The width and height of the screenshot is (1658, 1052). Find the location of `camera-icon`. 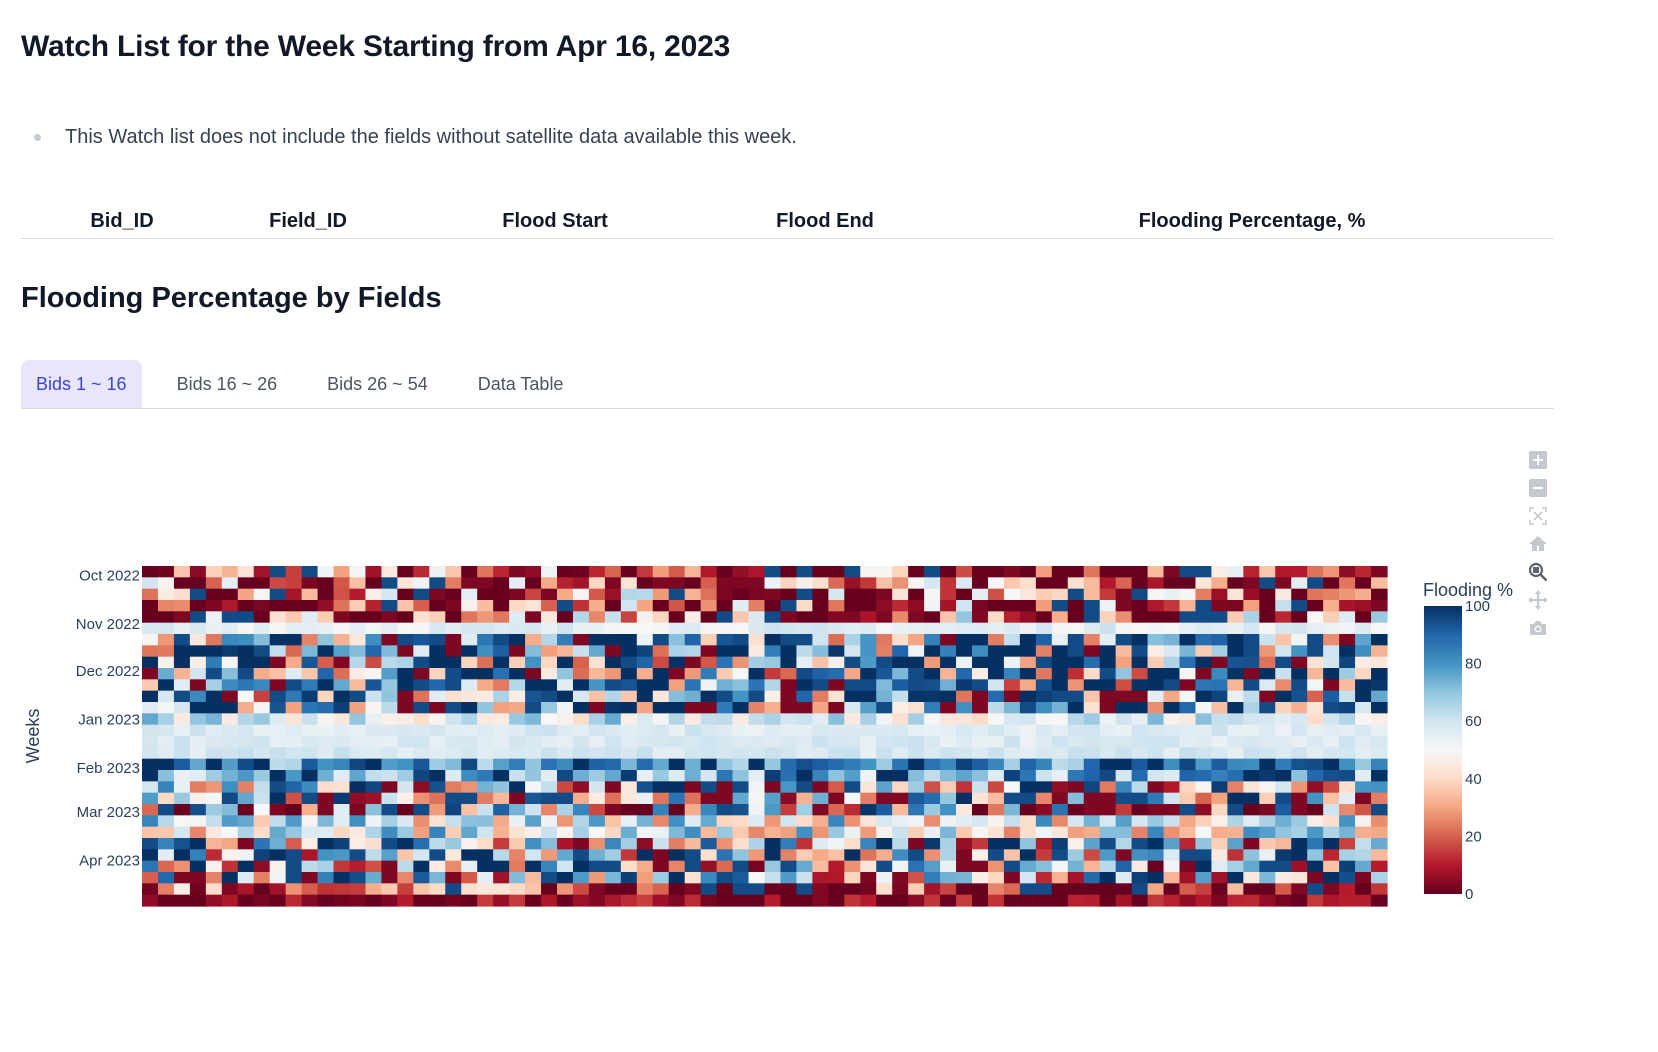

camera-icon is located at coordinates (1538, 628).